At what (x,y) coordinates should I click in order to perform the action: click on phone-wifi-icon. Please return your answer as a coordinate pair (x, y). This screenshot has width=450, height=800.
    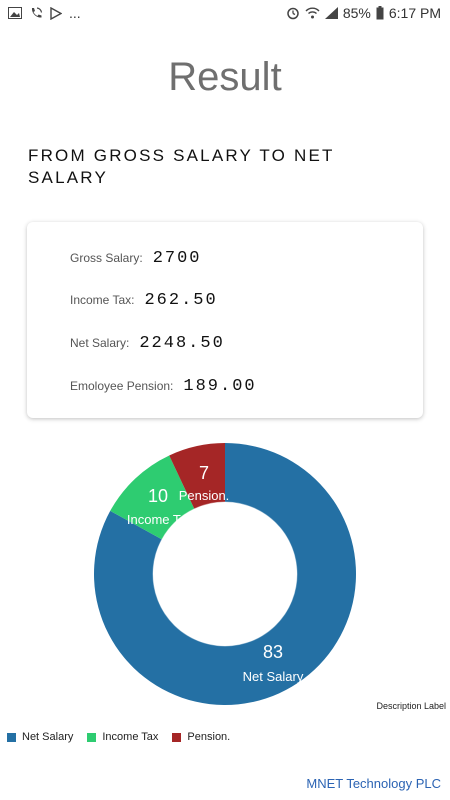
    Looking at the image, I should click on (37, 12).